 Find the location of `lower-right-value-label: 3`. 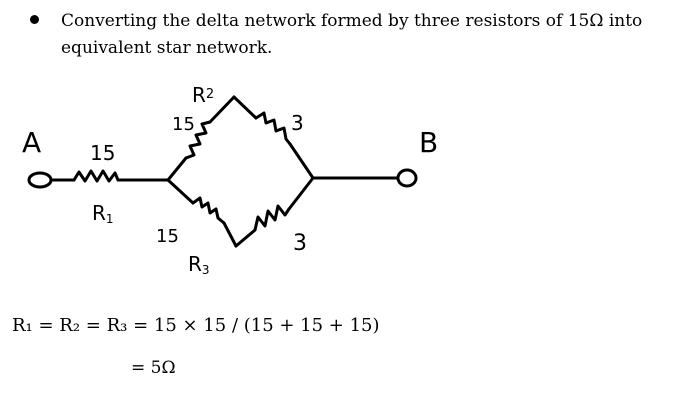

lower-right-value-label: 3 is located at coordinates (300, 243).